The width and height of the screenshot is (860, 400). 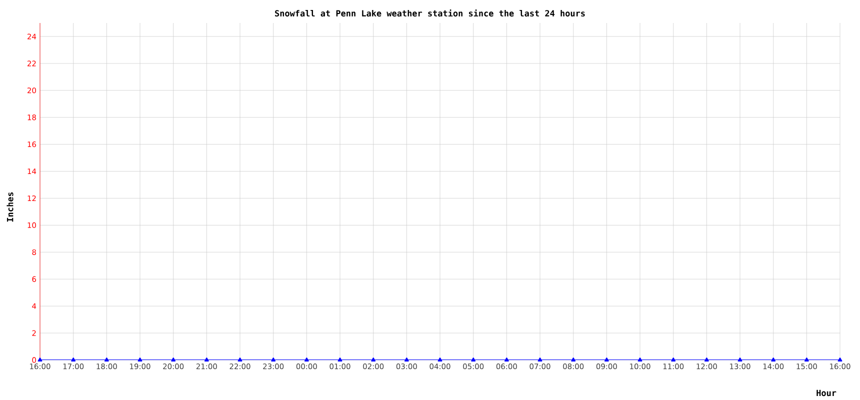 What do you see at coordinates (430, 13) in the screenshot?
I see `chart-title: Snowfall at Penn Lake weather station since the last 24 hours` at bounding box center [430, 13].